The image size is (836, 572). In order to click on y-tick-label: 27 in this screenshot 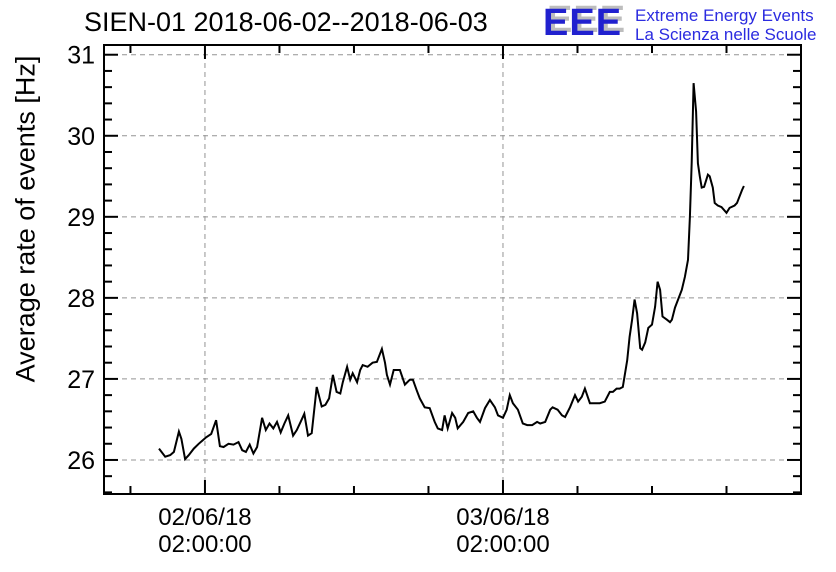, I will do `click(81, 380)`.